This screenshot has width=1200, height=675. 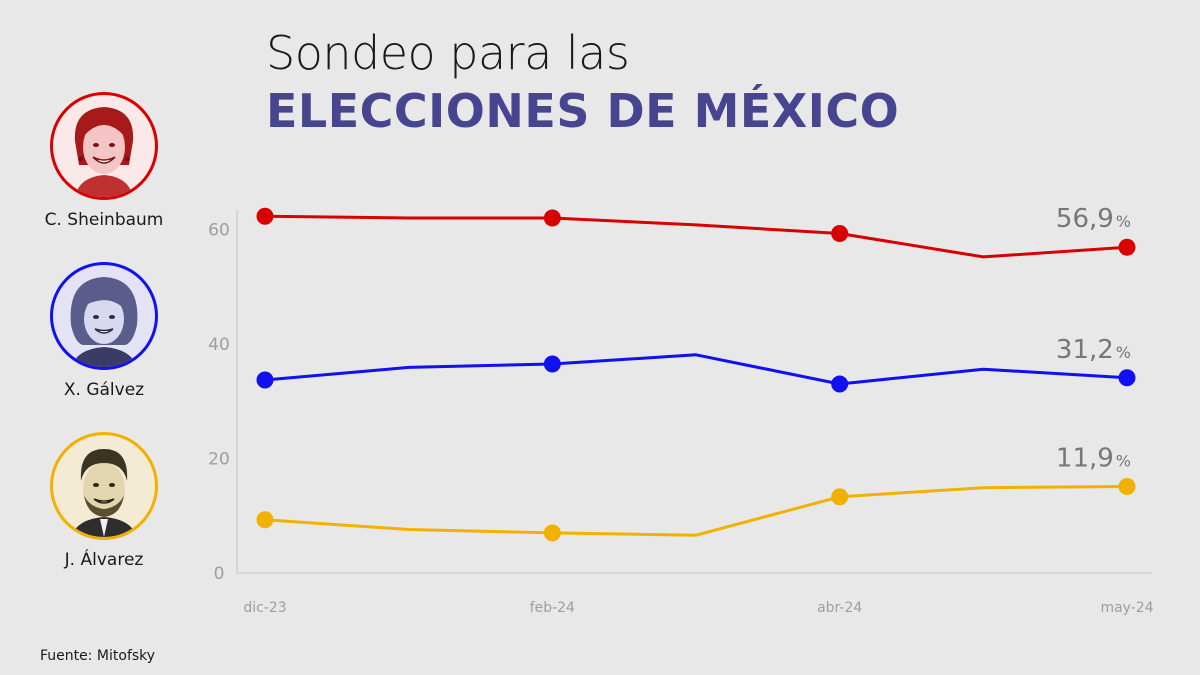 What do you see at coordinates (219, 459) in the screenshot?
I see `y-tick-label: 20` at bounding box center [219, 459].